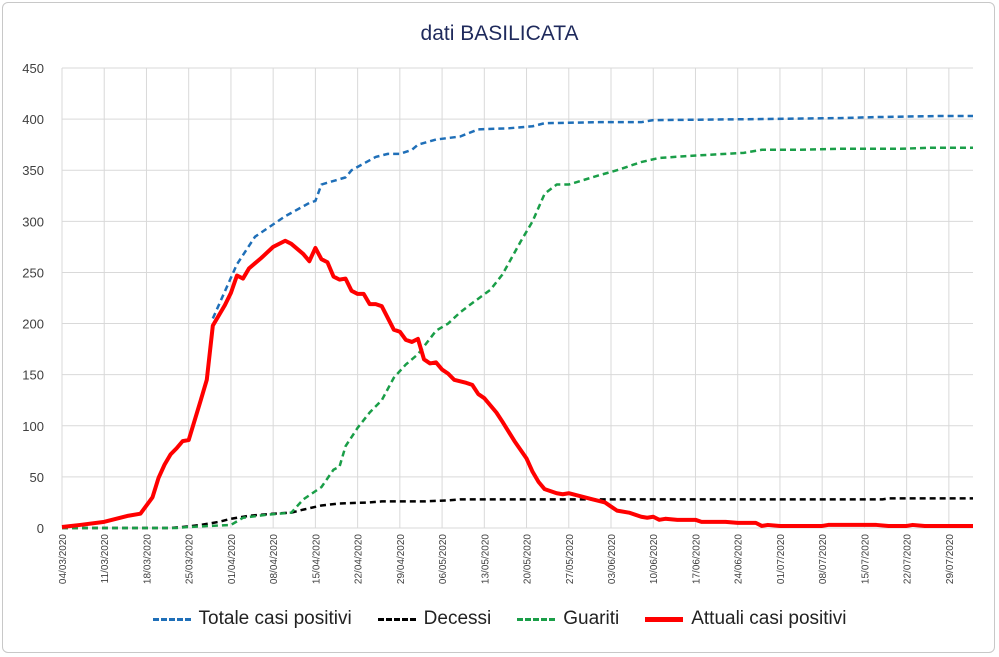 This screenshot has height=657, width=999. What do you see at coordinates (528, 559) in the screenshot?
I see `x-tick-label: 20/05/2020` at bounding box center [528, 559].